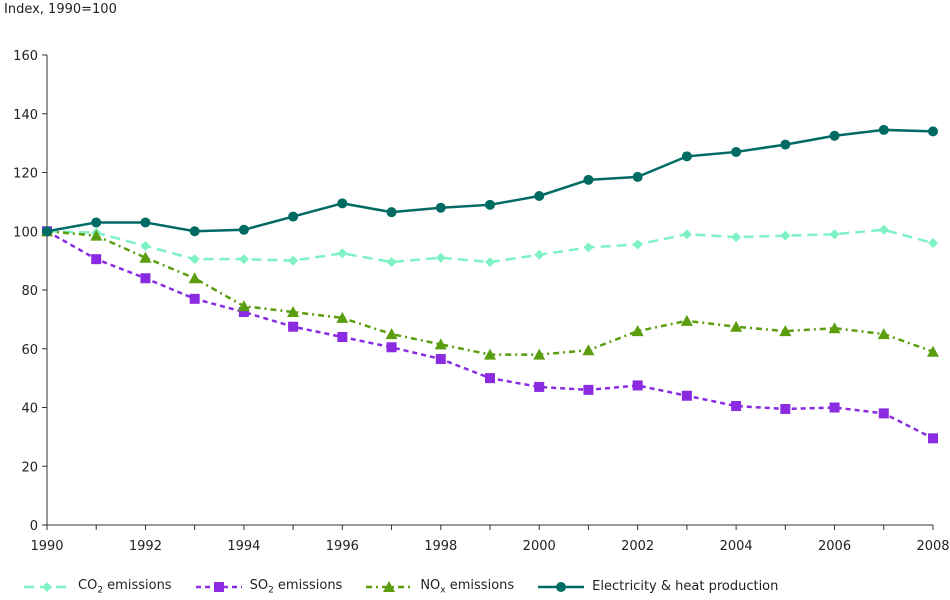 The width and height of the screenshot is (950, 600). I want to click on legend-item-co2-emissions: CO2 emissions, so click(97, 587).